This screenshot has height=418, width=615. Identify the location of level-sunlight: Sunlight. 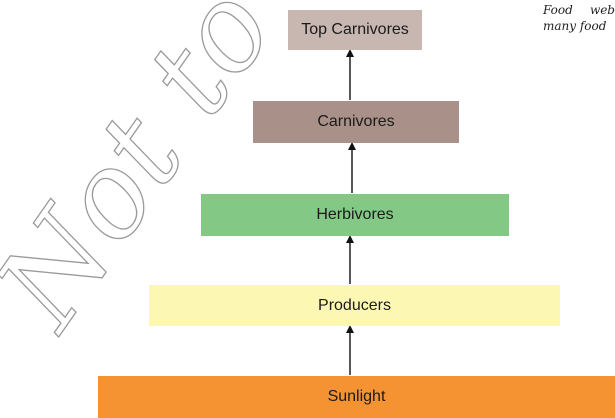
(356, 397).